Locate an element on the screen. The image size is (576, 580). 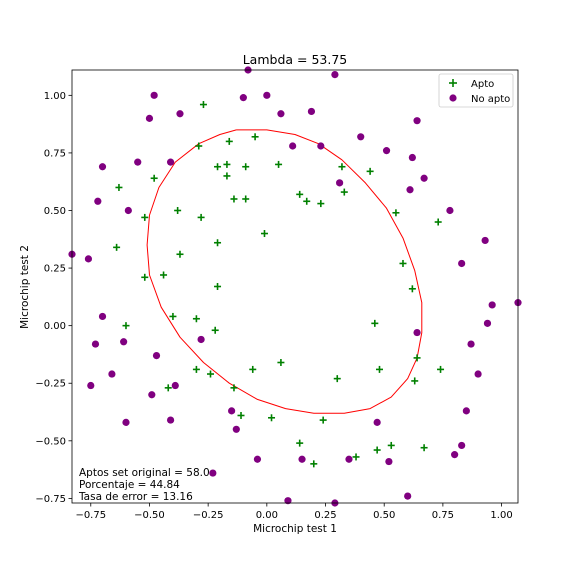
y-tick-label: 0.00 is located at coordinates (55, 326).